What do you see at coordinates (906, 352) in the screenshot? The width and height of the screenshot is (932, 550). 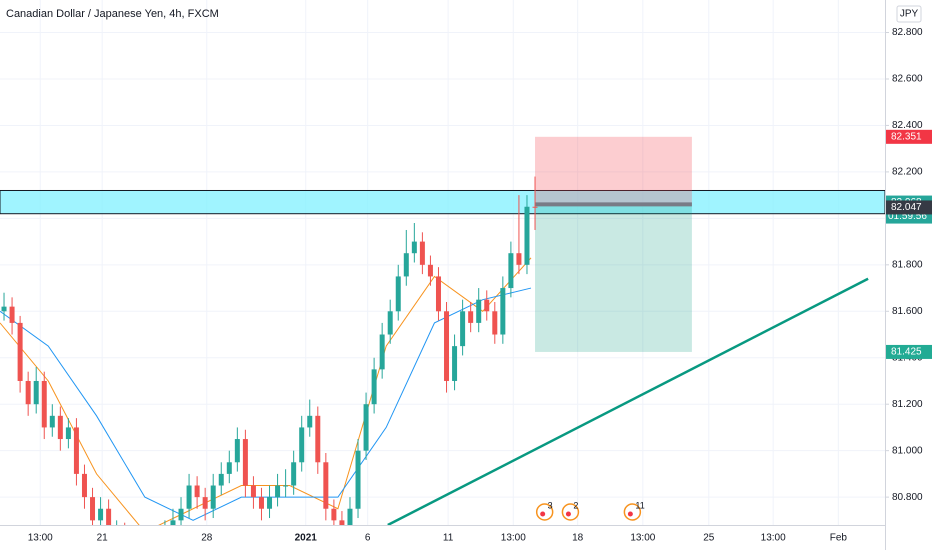 I see `price-tag-label: 81.425` at bounding box center [906, 352].